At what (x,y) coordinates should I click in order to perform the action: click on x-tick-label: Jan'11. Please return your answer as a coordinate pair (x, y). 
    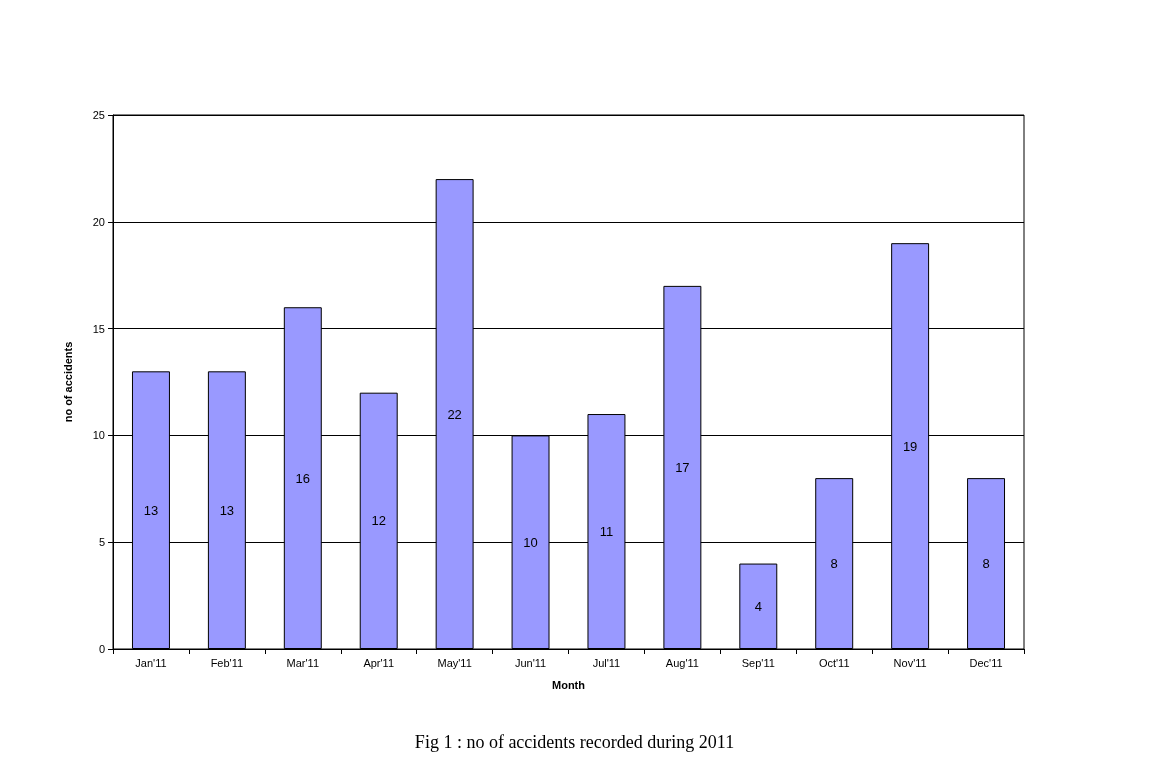
    Looking at the image, I should click on (151, 662).